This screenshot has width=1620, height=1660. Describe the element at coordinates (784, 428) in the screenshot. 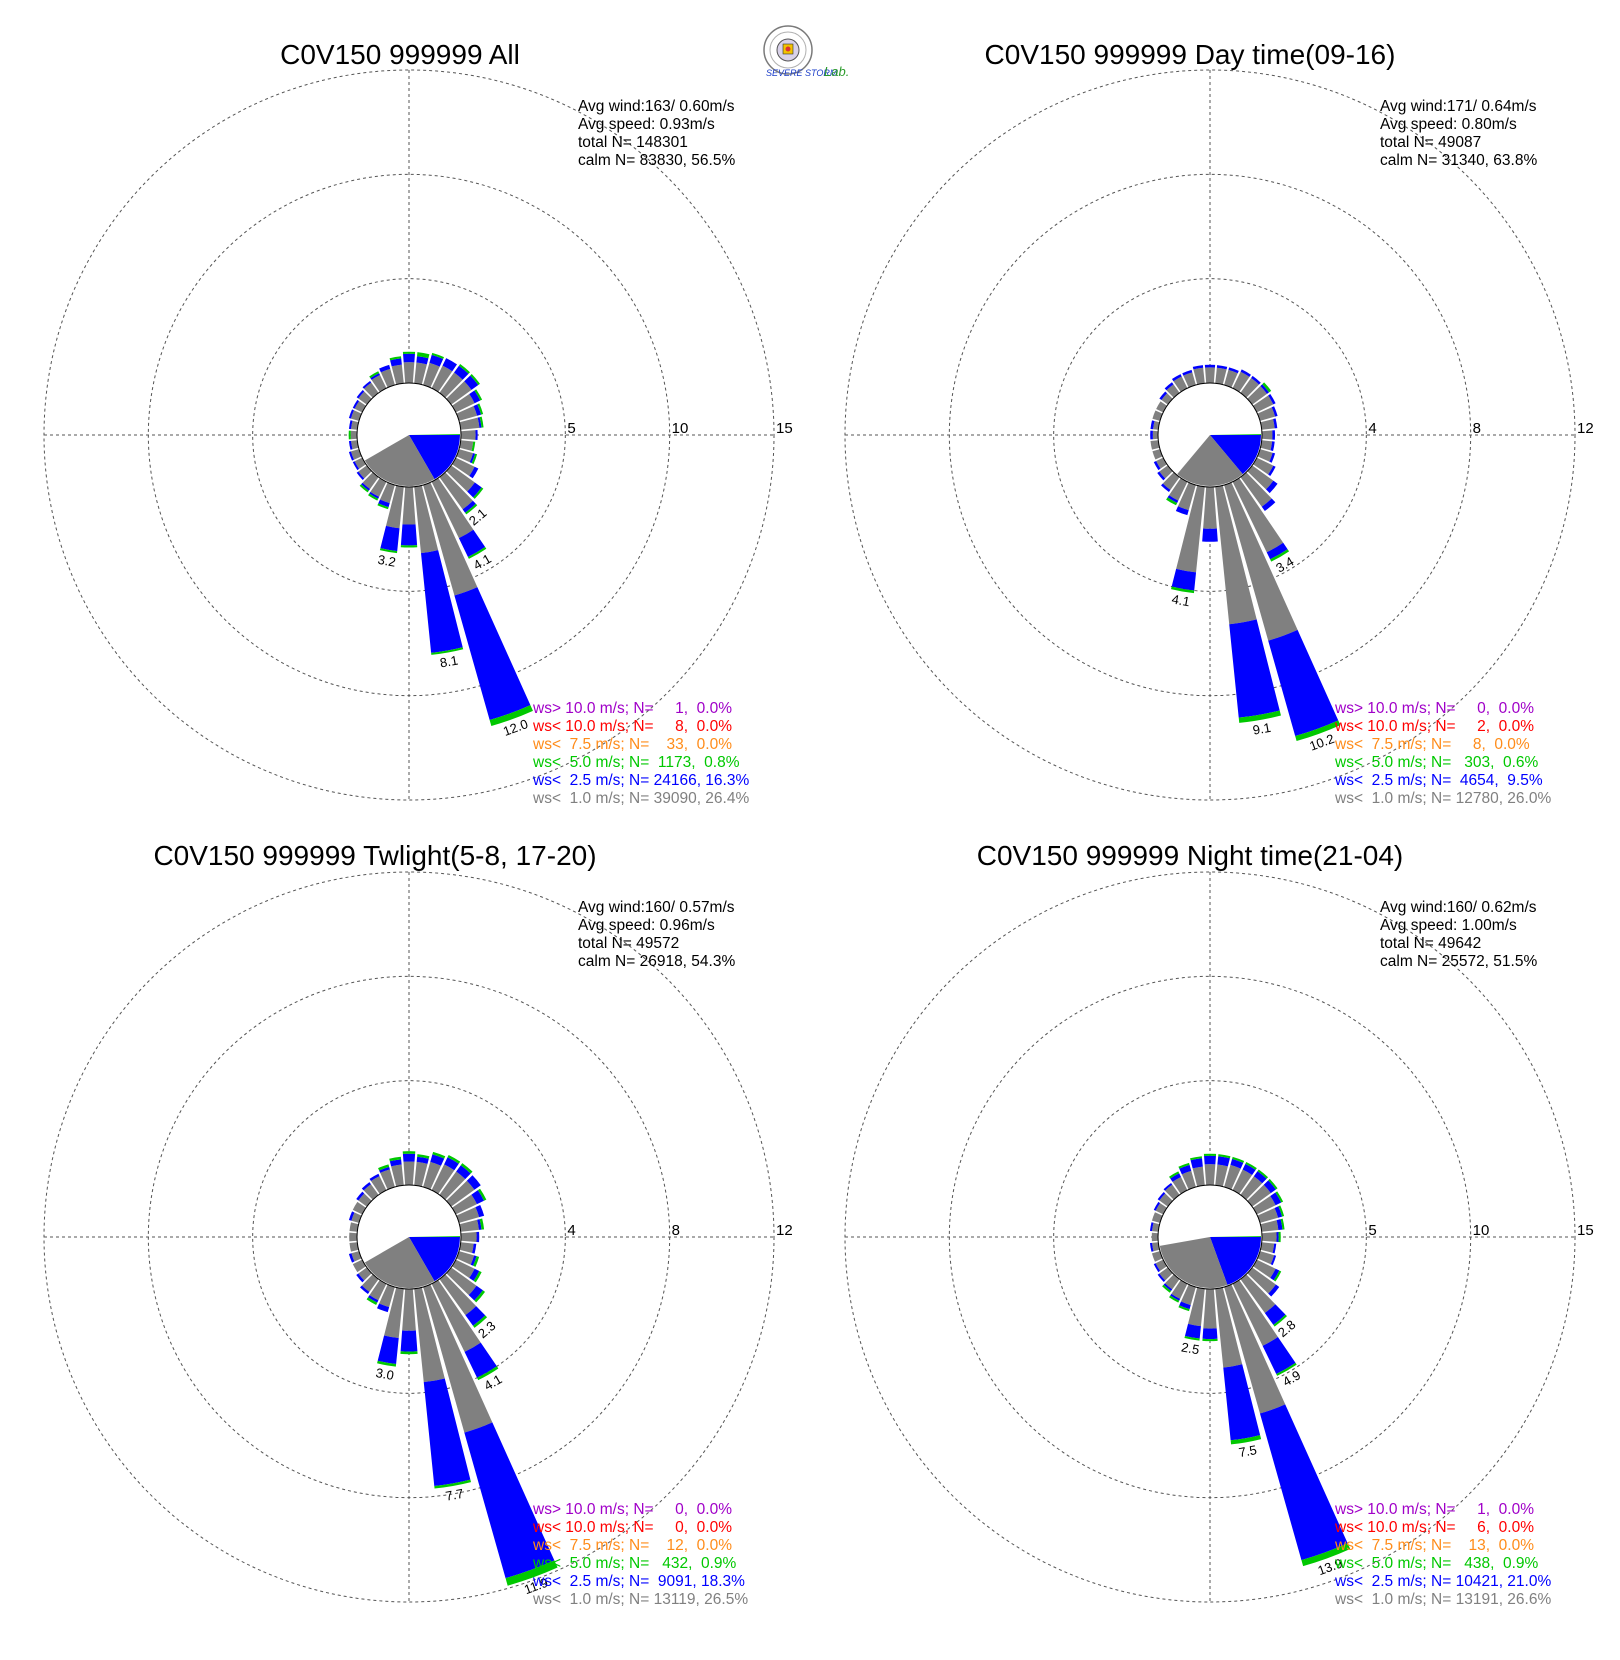

I see `ring-tick-label: 15` at that location.